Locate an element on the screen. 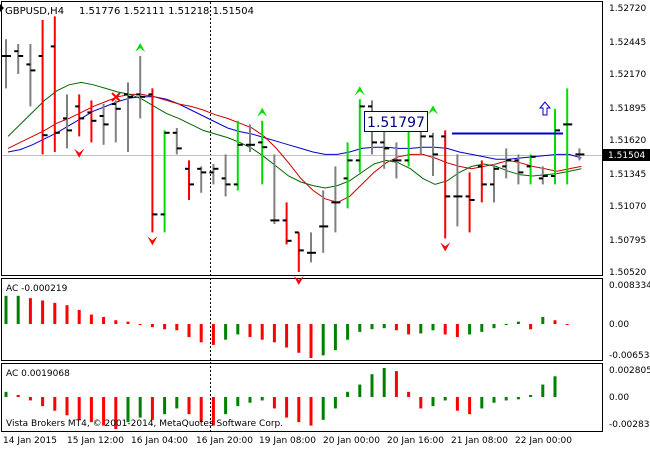 This screenshot has width=650, height=450. price-tick: 1.51620 is located at coordinates (627, 141).